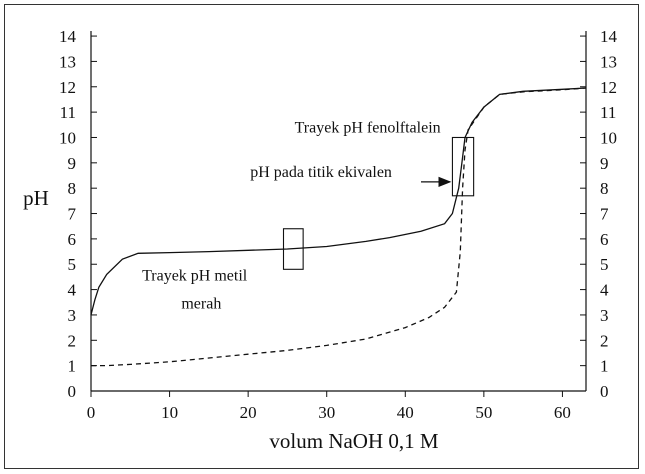 The width and height of the screenshot is (645, 474). Describe the element at coordinates (201, 304) in the screenshot. I see `annotation-label: merah` at that location.